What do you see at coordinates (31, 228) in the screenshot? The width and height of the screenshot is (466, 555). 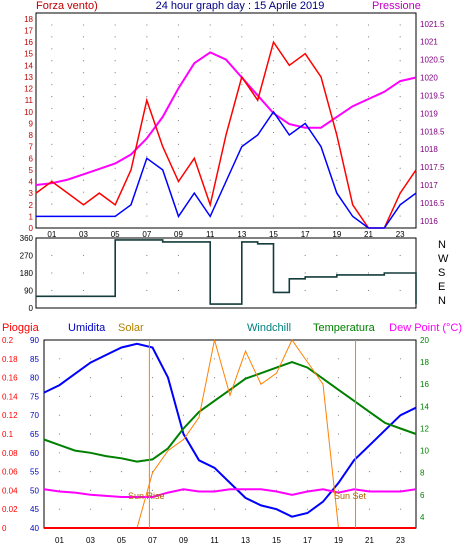 I see `left-tick-label: 0` at bounding box center [31, 228].